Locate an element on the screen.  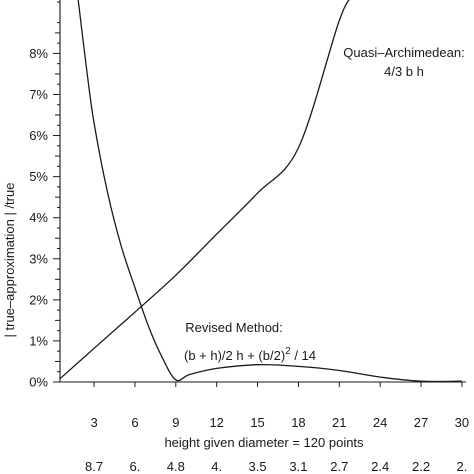
y-axis-ticks: 0% 1% 2% 3% 4% 5% 6% 7% 8% is located at coordinates (44, 195).